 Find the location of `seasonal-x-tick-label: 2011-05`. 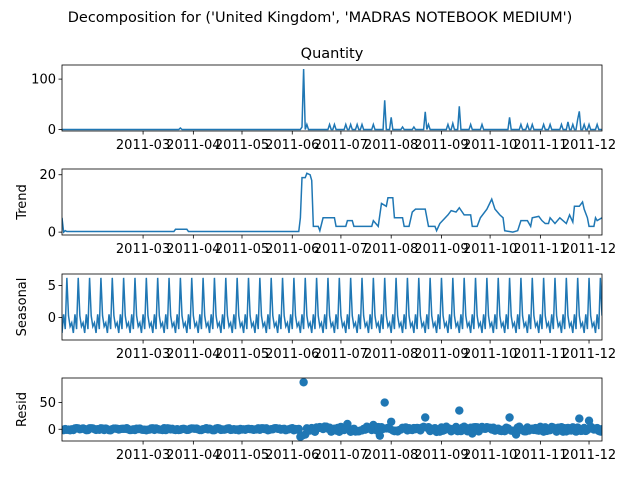

seasonal-x-tick-label: 2011-05 is located at coordinates (242, 354).